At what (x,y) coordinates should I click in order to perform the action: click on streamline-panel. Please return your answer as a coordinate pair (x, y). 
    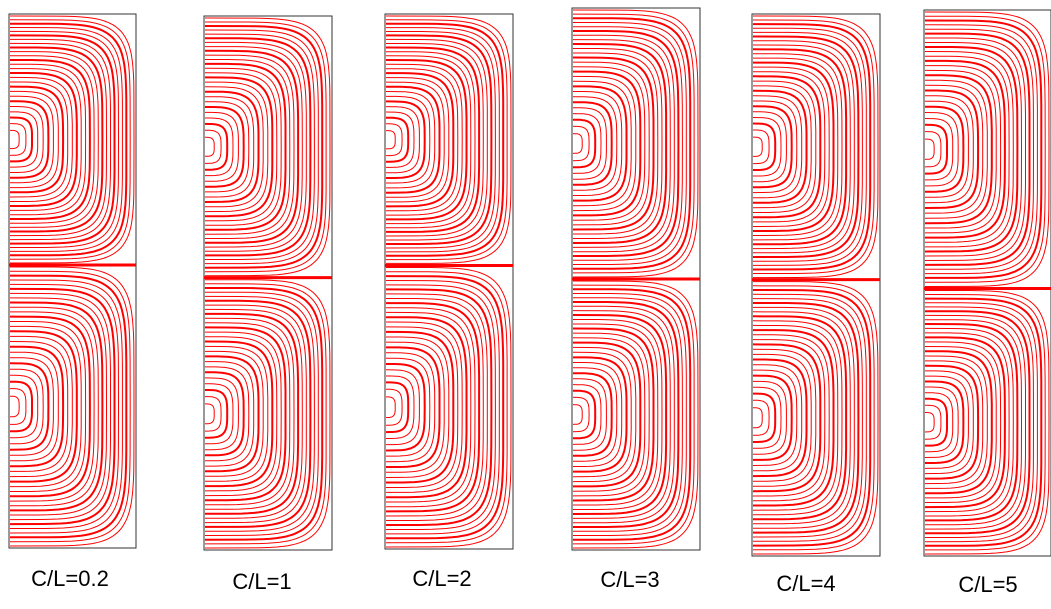
    Looking at the image, I should click on (816, 285).